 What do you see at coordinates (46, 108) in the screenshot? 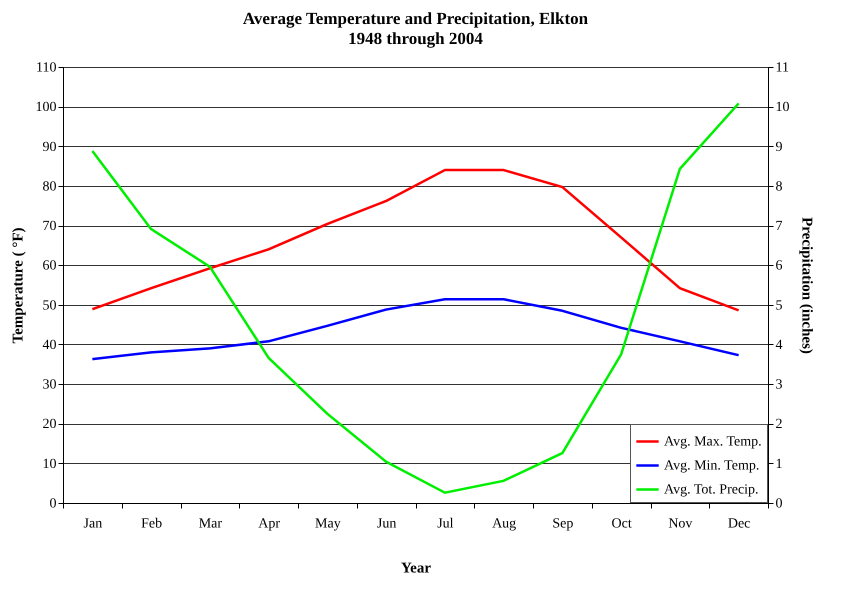
I see `y-tick-label: 100` at bounding box center [46, 108].